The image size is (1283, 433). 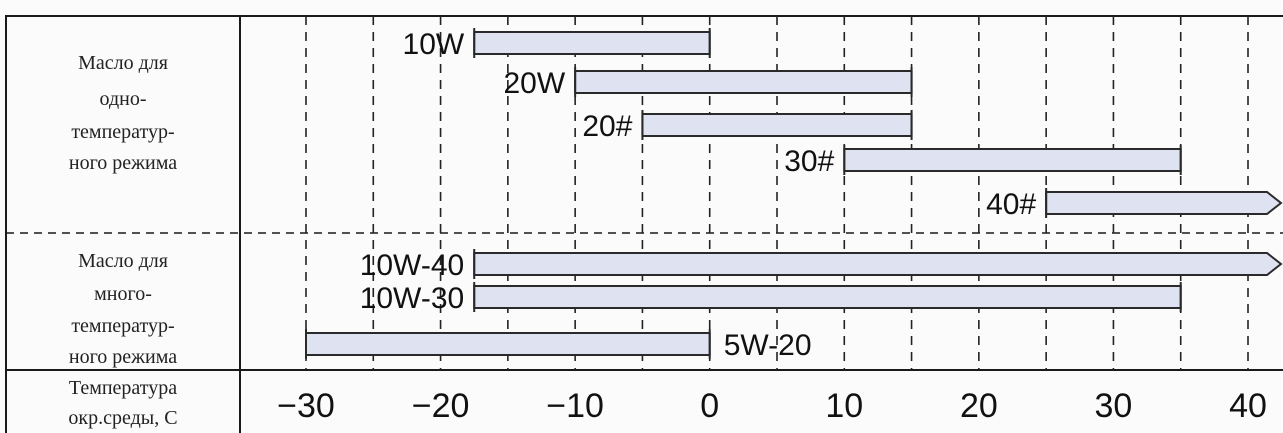 I want to click on x-tick-labels: −30 −20 −10 0 10 20 30 40, so click(x=772, y=406).